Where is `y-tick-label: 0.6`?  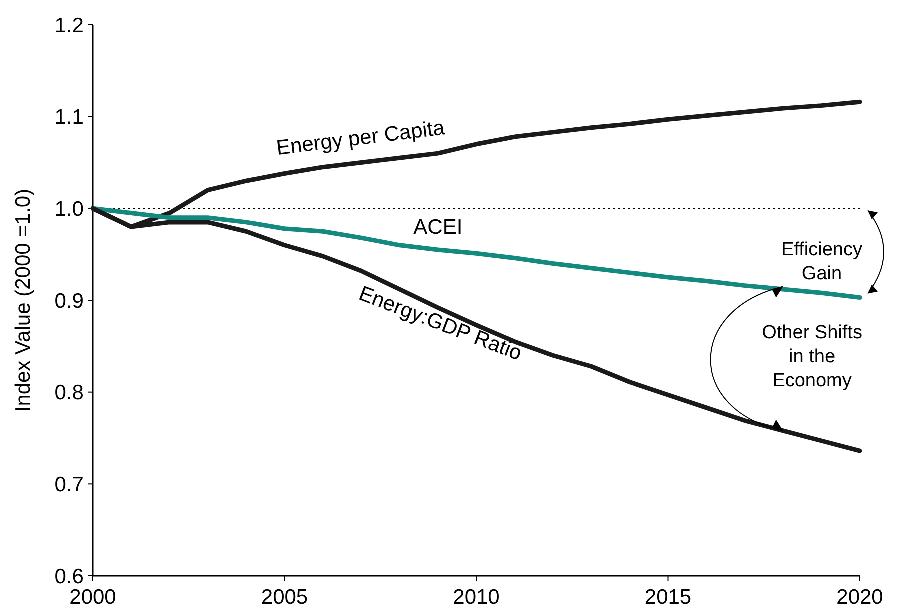 y-tick-label: 0.6 is located at coordinates (69, 576).